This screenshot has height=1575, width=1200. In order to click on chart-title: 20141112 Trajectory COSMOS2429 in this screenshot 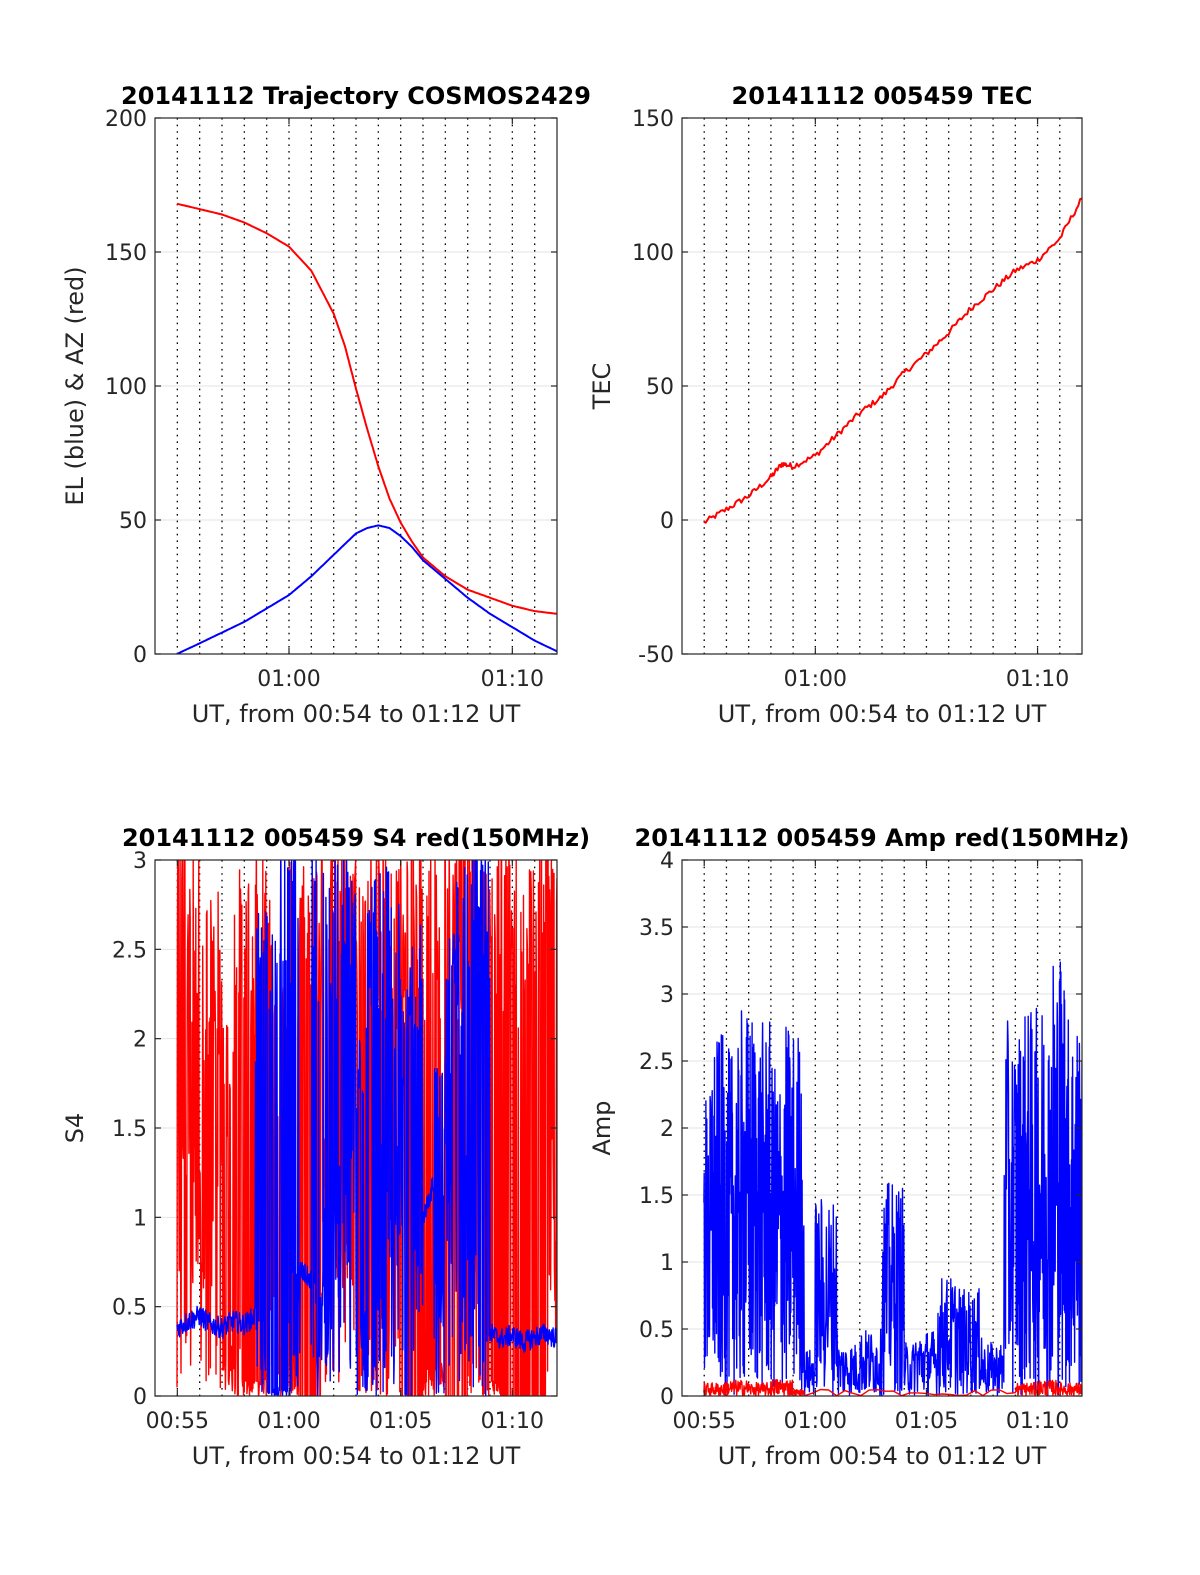, I will do `click(356, 96)`.